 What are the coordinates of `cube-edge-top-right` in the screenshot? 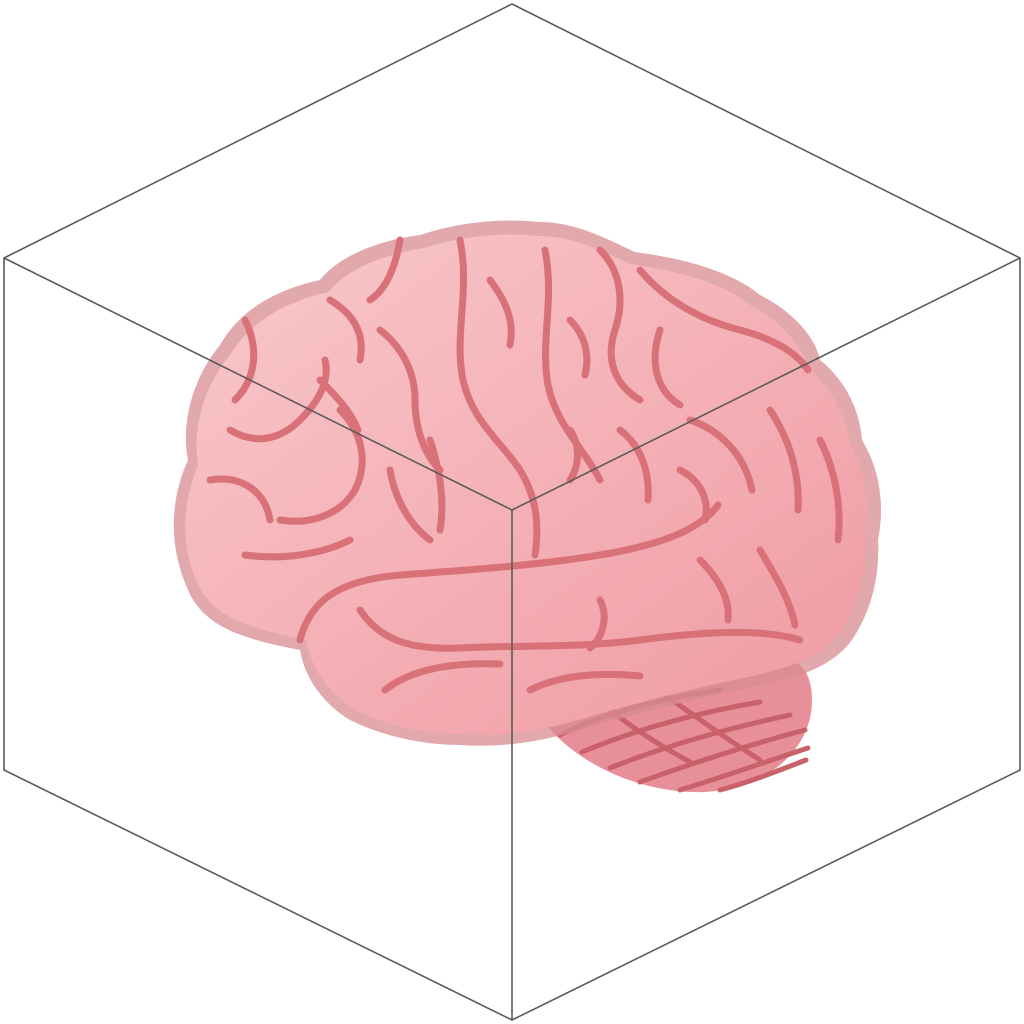 It's located at (766, 384).